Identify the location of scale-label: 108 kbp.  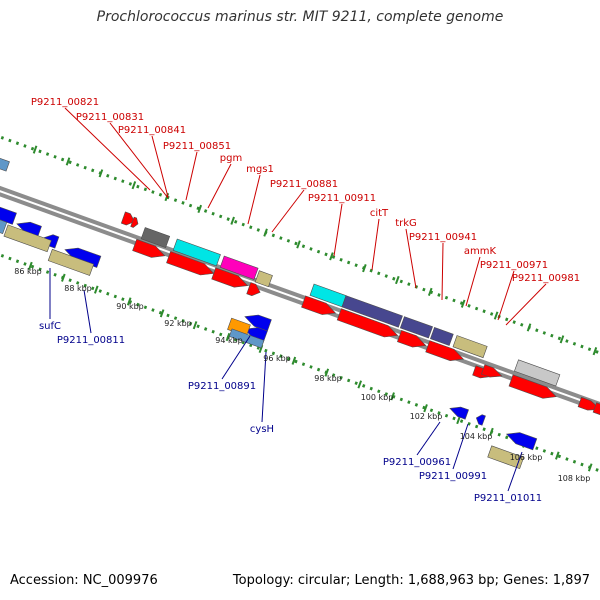
(574, 478).